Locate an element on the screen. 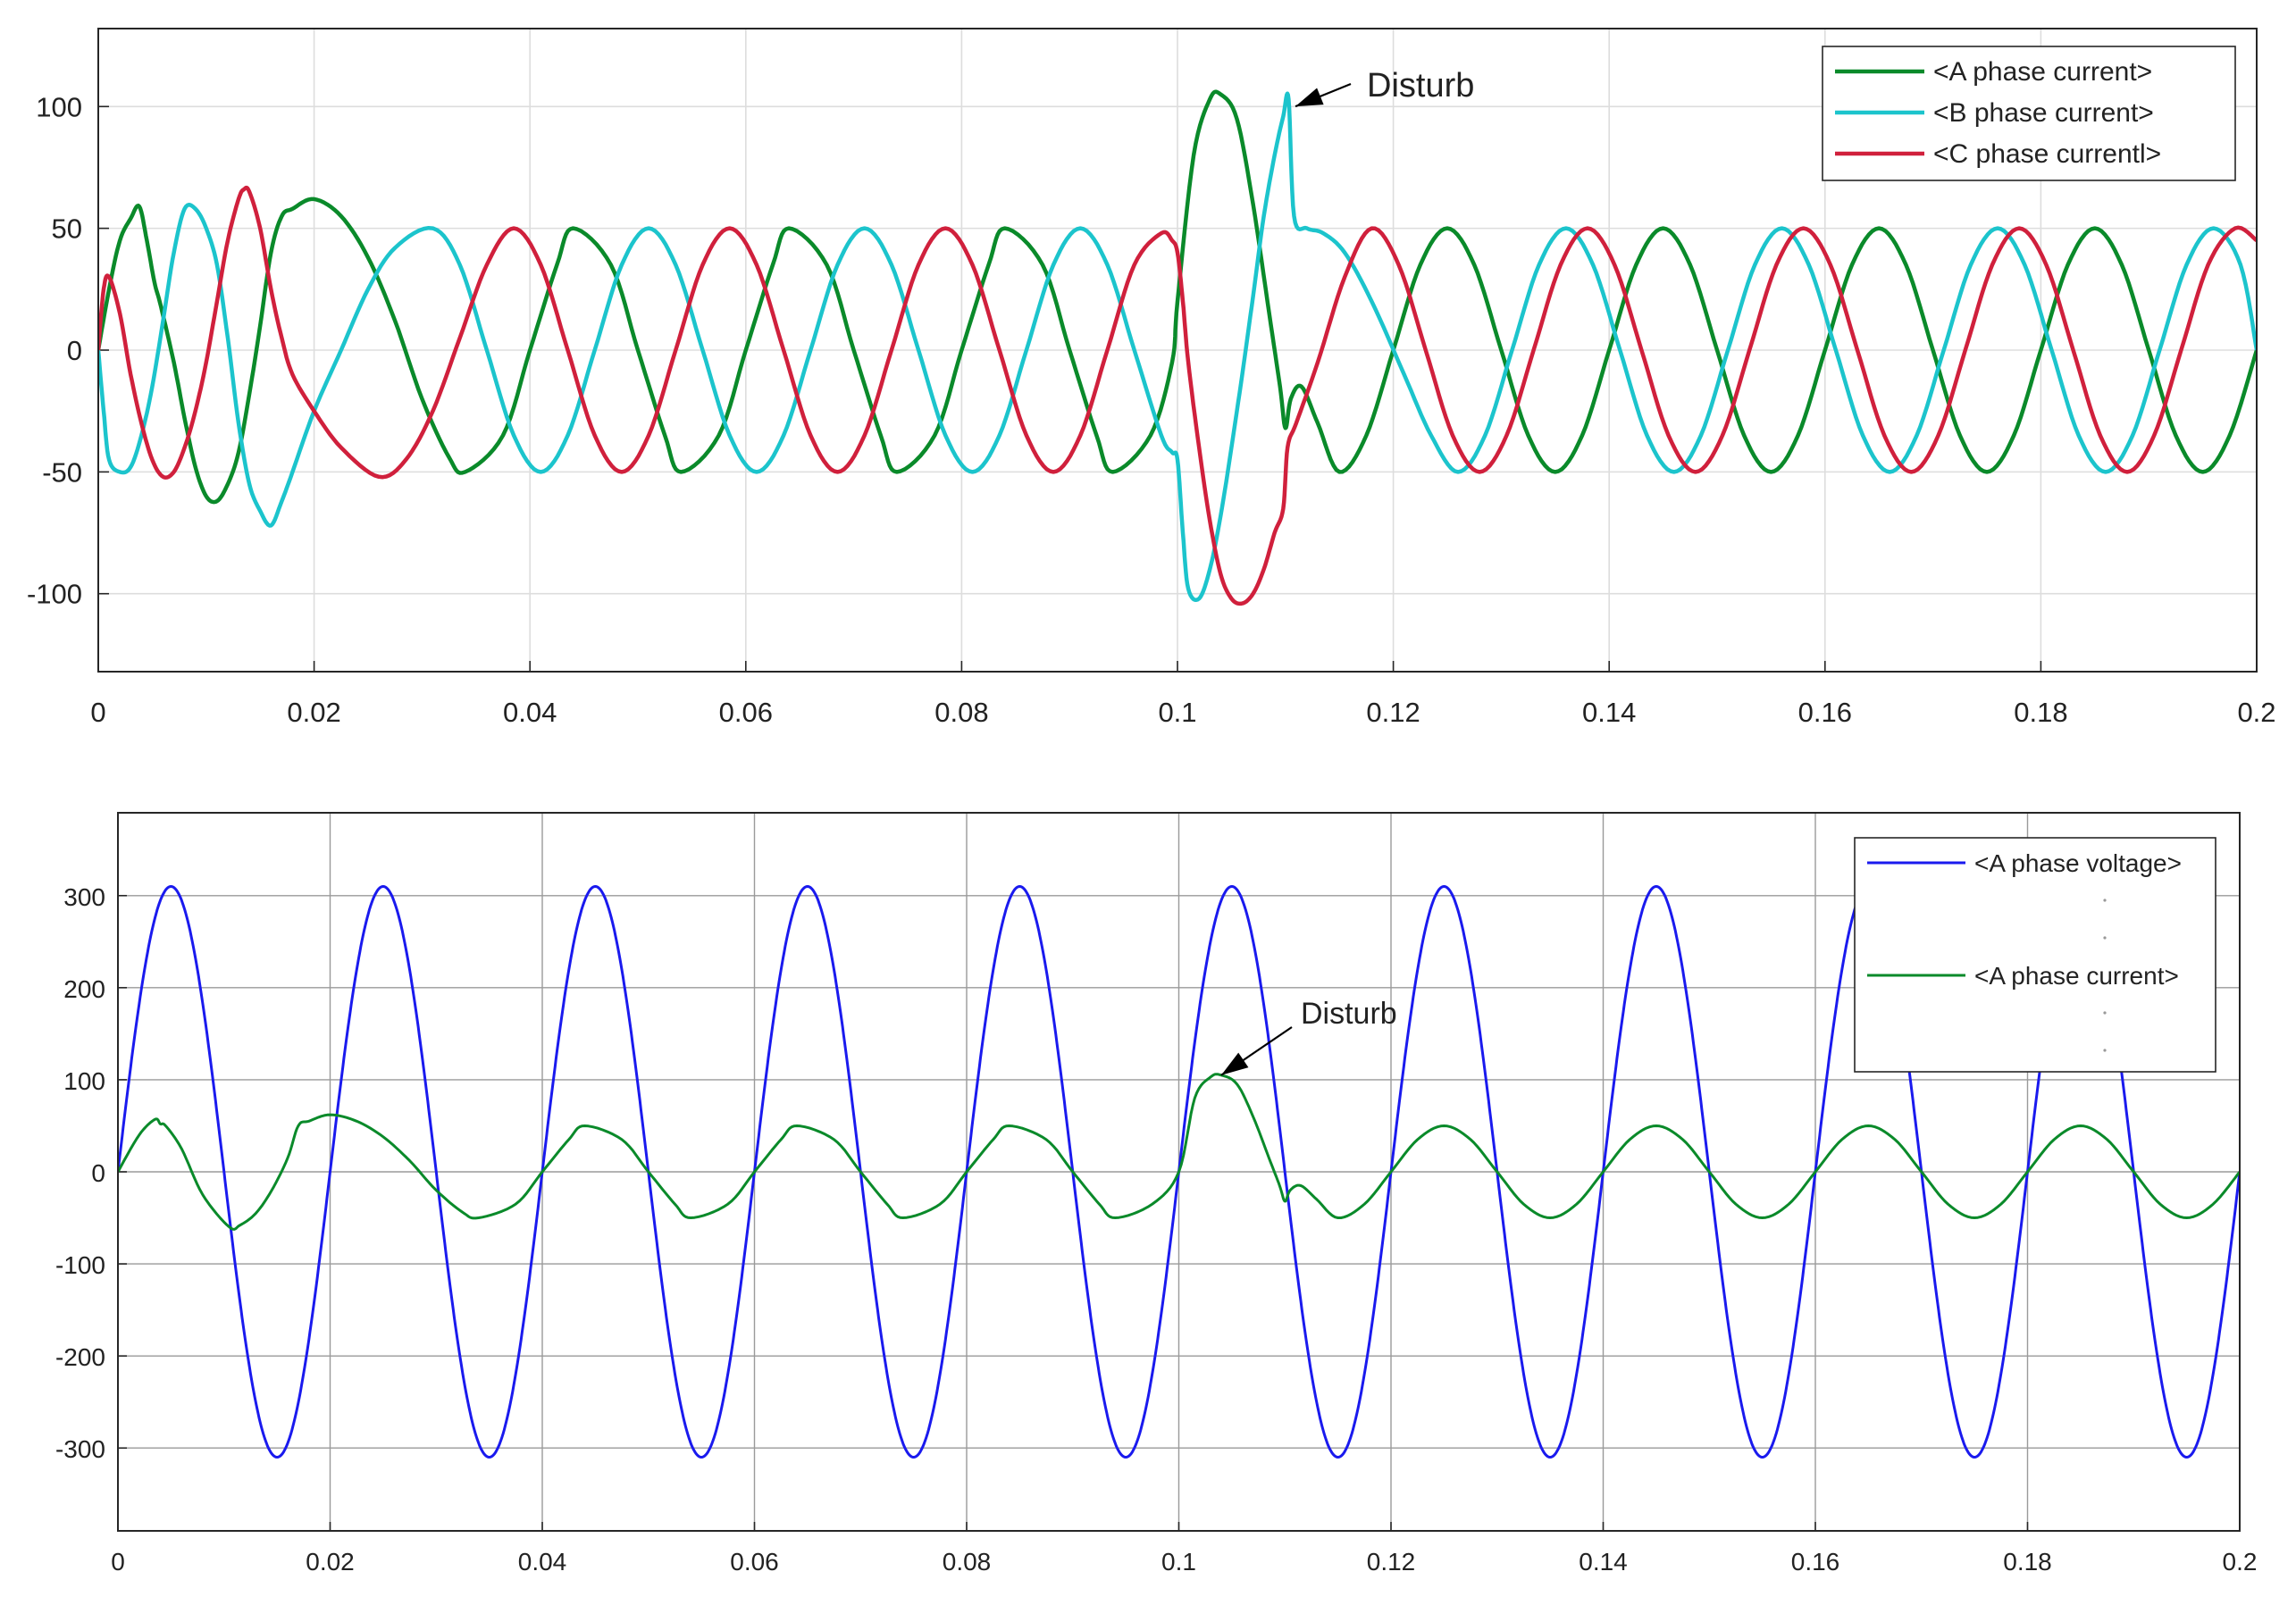 This screenshot has height=1605, width=2296. legend-label: <B phase current> is located at coordinates (2044, 113).